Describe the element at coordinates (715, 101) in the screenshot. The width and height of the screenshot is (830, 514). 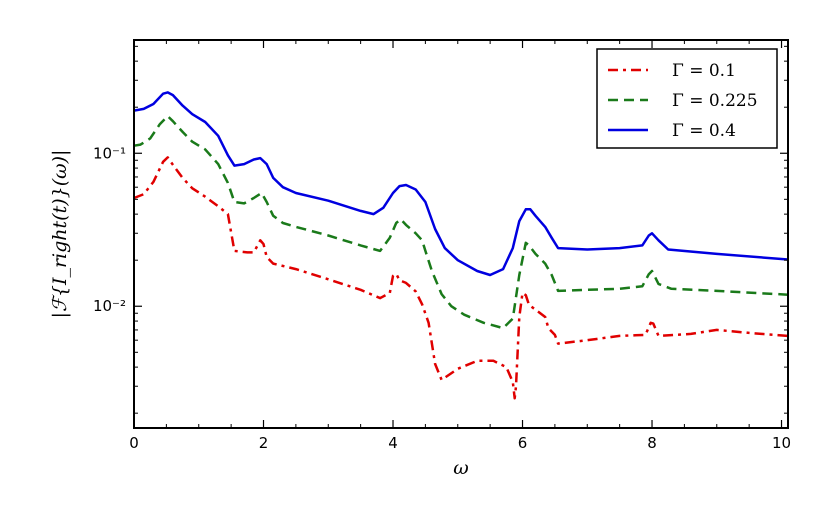
I see `legend-label-gamma-0.225: Γ = 0.225` at that location.